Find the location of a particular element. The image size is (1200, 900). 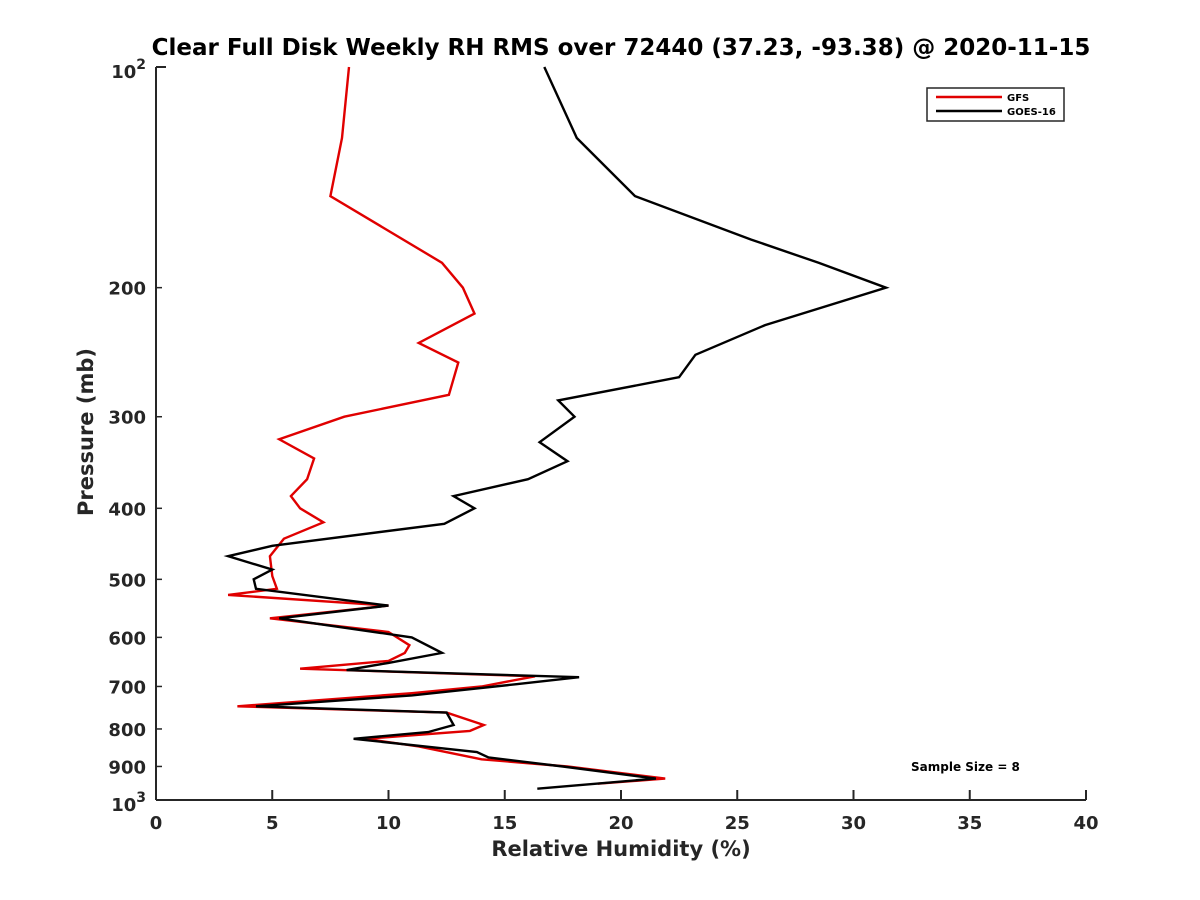

legend: GFS GOES-16 is located at coordinates (995, 104).